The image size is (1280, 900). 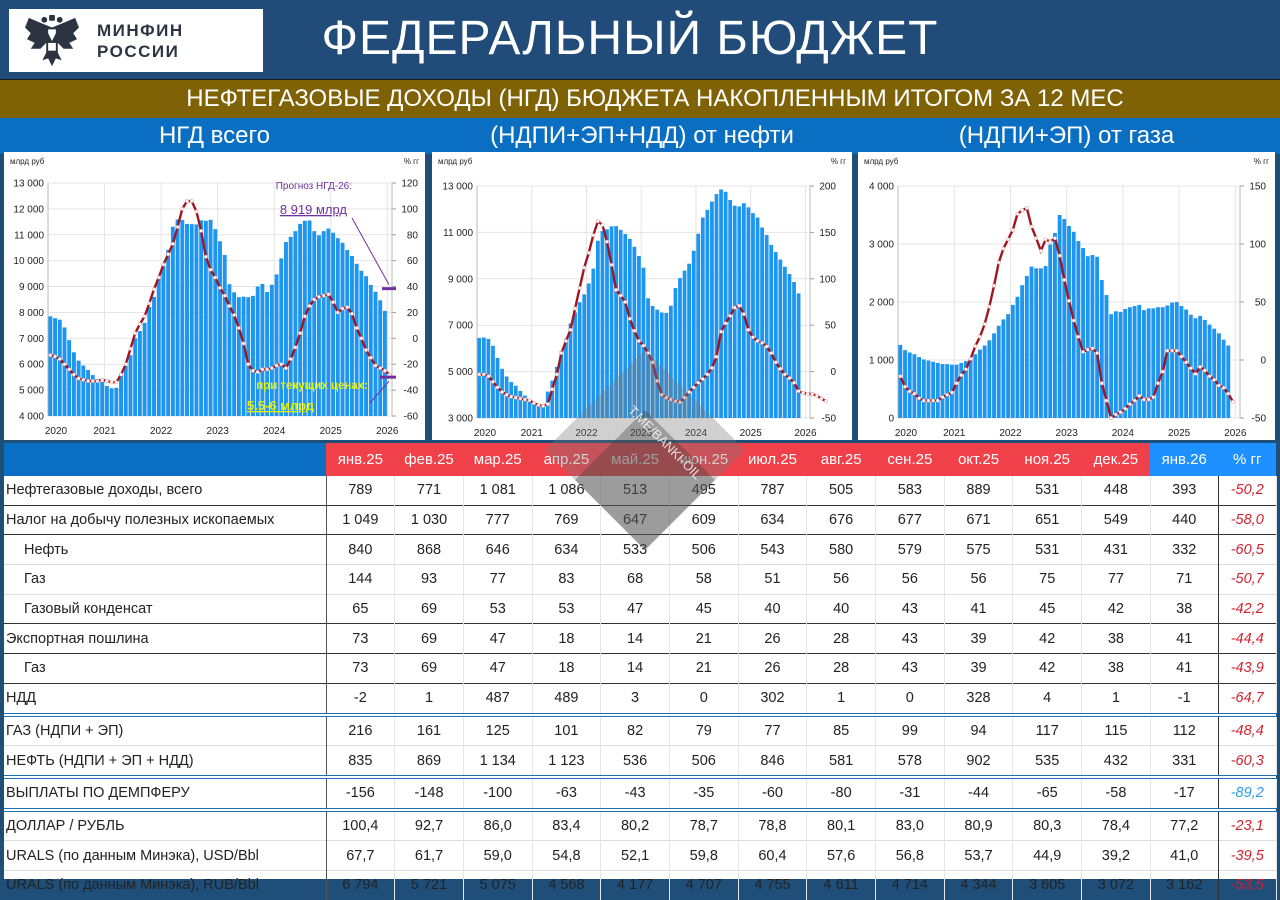 I want to click on header-month-jan26: янв.26, so click(x=1184, y=459).